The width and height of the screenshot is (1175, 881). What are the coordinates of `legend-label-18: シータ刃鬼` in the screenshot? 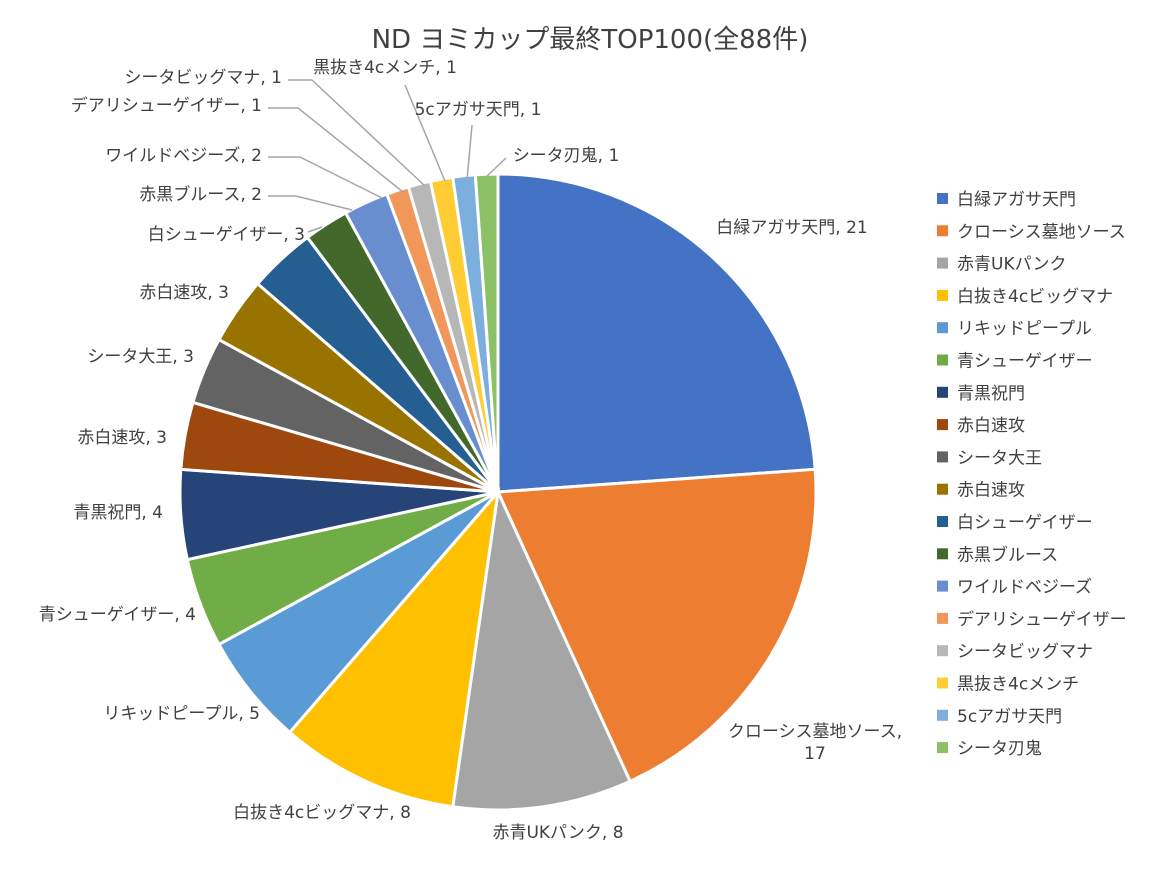 It's located at (999, 749).